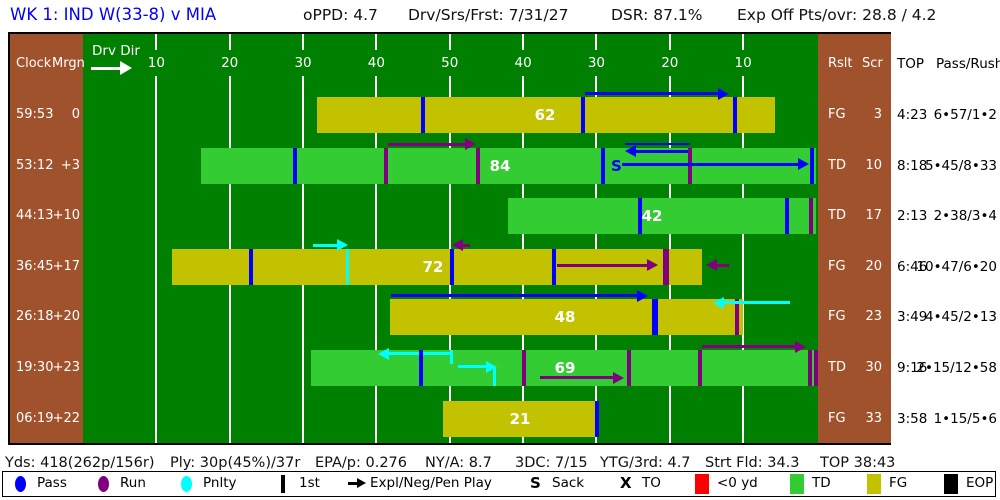 This screenshot has height=500, width=1000. What do you see at coordinates (590, 483) in the screenshot?
I see `legend-item: S Sack` at bounding box center [590, 483].